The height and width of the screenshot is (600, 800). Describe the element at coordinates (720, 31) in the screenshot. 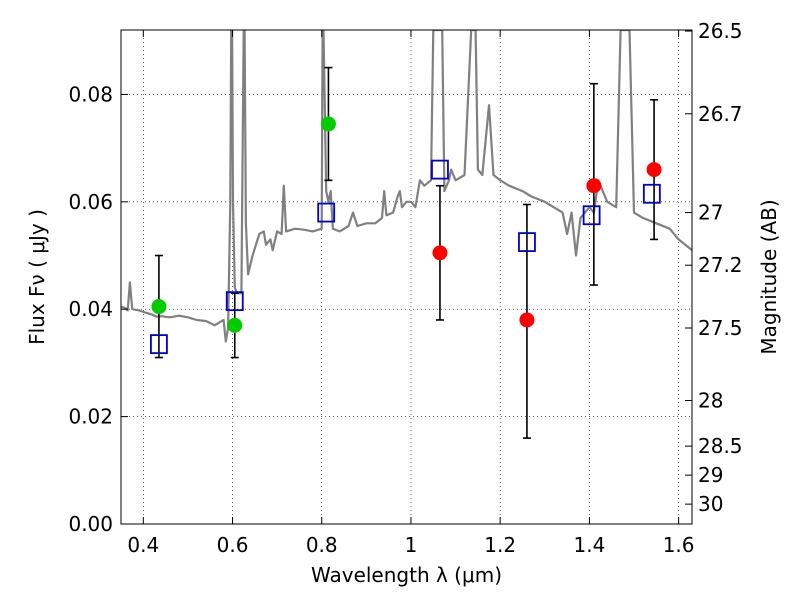

I see `mag-tick-label: 26.5` at that location.